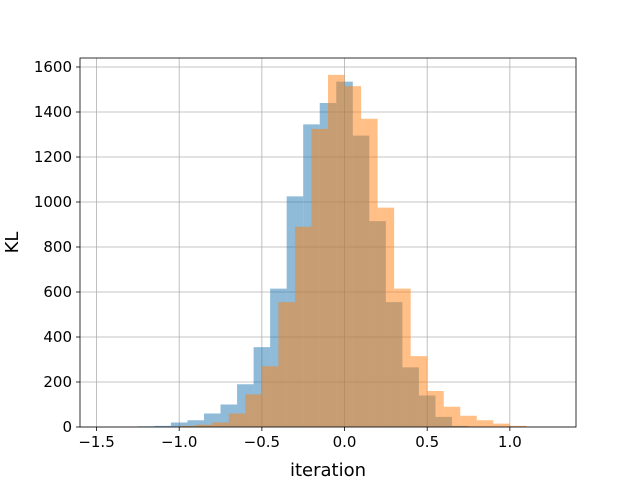 The height and width of the screenshot is (480, 640). I want to click on y-tick-label: 1000, so click(53, 202).